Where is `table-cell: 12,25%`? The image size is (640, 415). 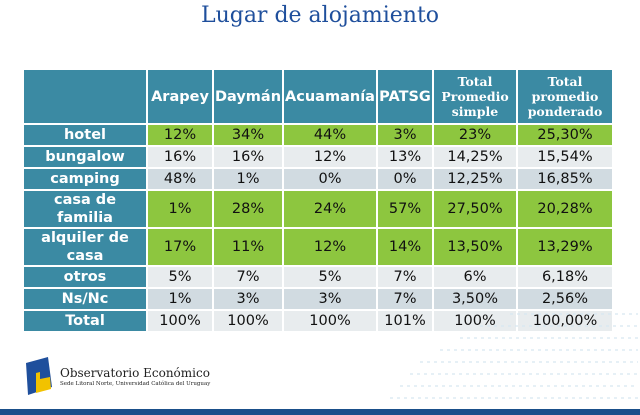 table-cell: 12,25% is located at coordinates (475, 179).